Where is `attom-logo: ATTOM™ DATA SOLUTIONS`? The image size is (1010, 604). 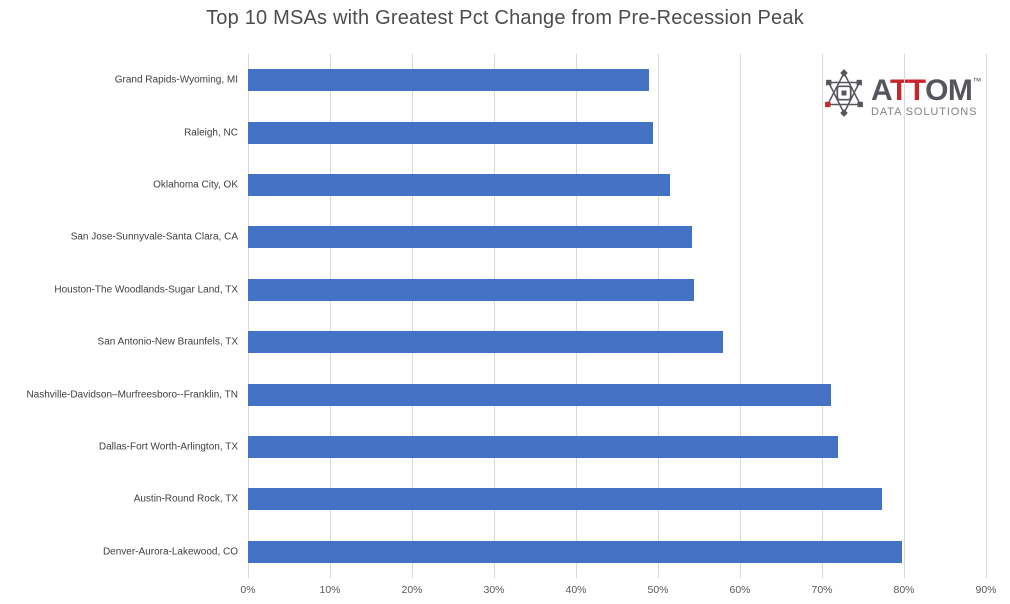
attom-logo: ATTOM™ DATA SOLUTIONS is located at coordinates (902, 92).